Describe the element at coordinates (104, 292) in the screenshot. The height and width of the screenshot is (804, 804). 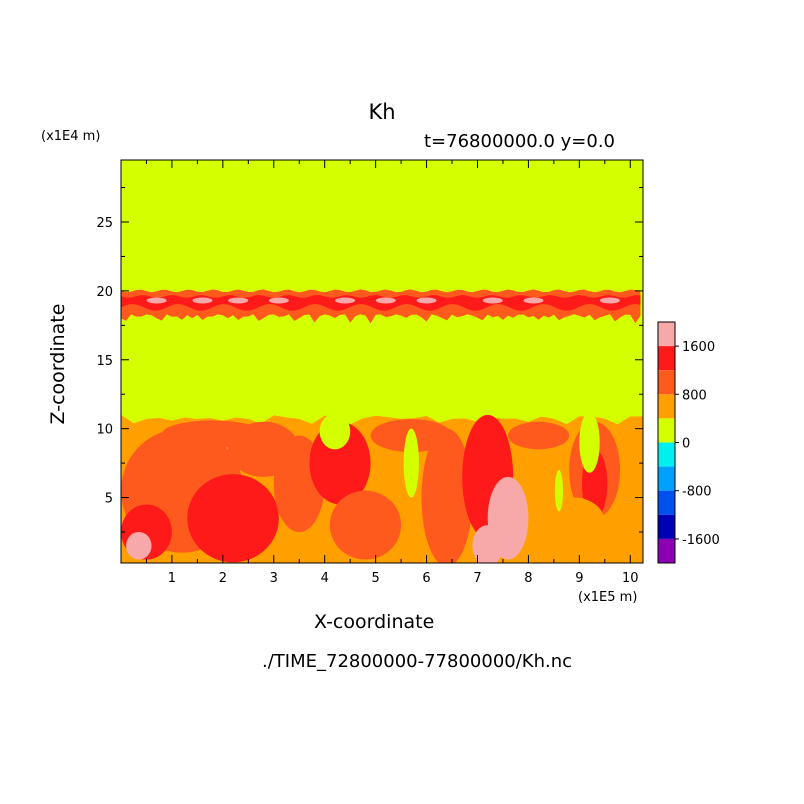
I see `y-tick-label: 20` at that location.